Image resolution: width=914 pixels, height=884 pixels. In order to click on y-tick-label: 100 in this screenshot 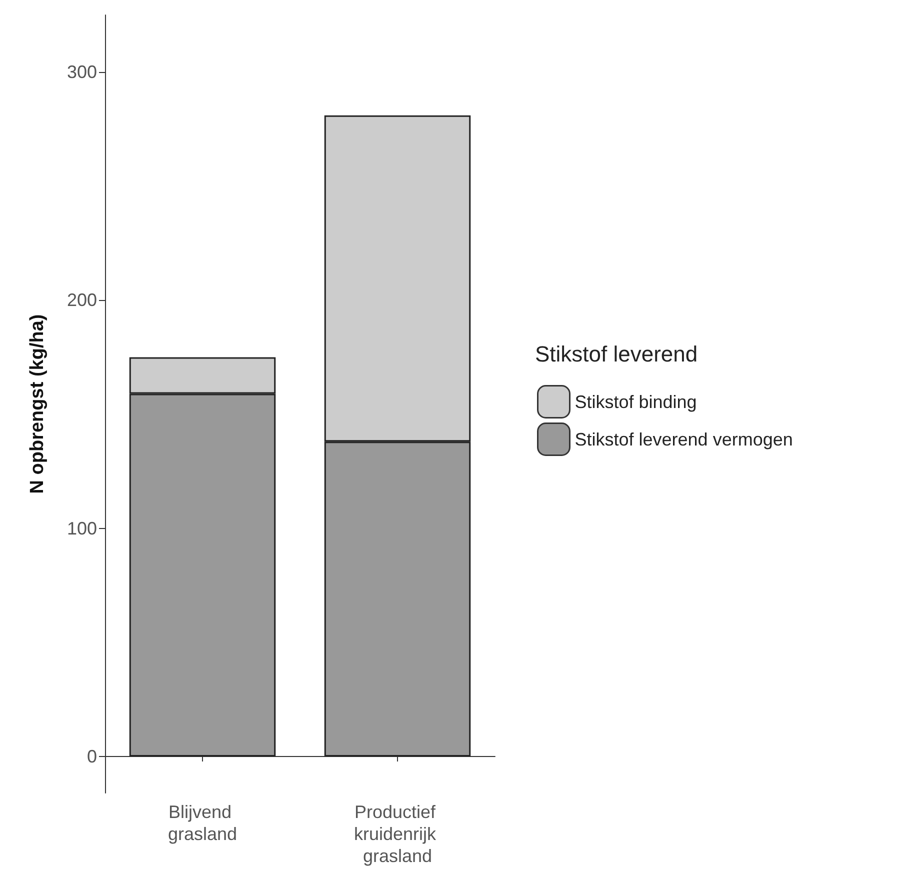, I will do `click(81, 528)`.